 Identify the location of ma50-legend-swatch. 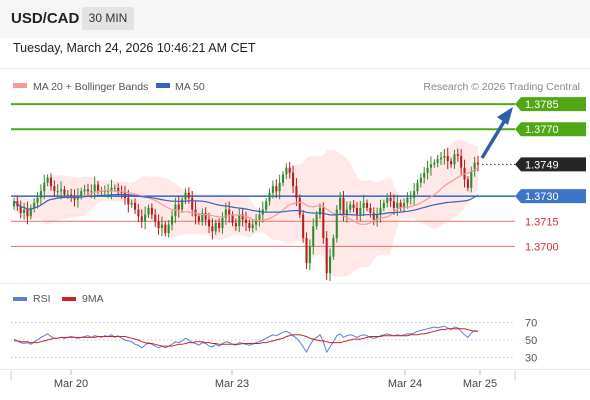
(163, 85).